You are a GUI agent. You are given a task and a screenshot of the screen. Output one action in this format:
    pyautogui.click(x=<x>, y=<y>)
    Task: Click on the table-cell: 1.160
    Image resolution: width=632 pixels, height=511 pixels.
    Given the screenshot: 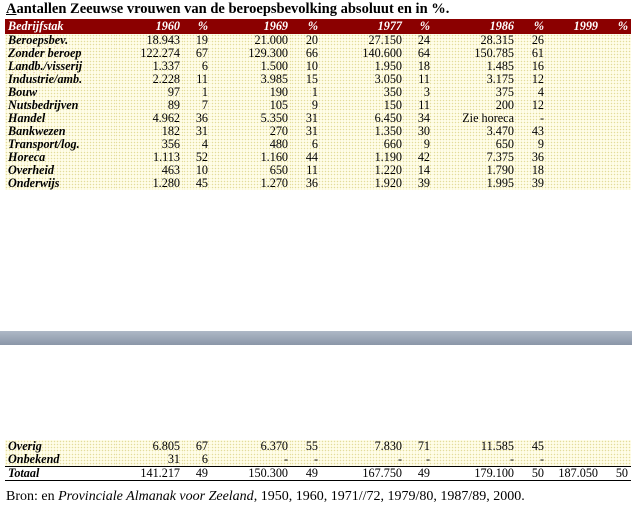 What is the action you would take?
    pyautogui.click(x=251, y=157)
    